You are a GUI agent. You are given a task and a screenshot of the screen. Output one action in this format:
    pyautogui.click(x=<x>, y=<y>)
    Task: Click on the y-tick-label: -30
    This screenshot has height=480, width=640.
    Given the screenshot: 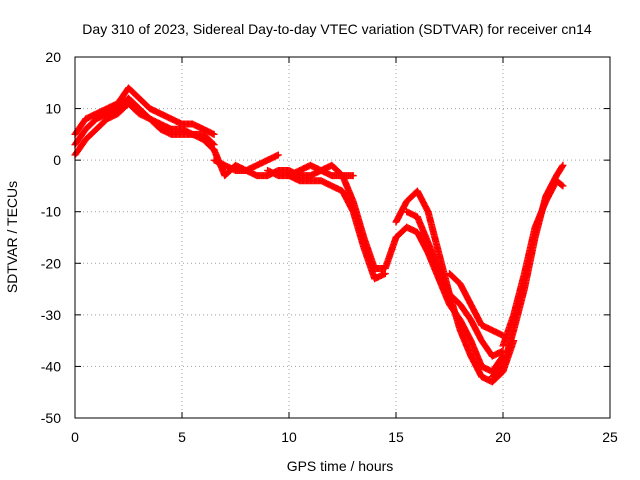 What is the action you would take?
    pyautogui.click(x=51, y=315)
    